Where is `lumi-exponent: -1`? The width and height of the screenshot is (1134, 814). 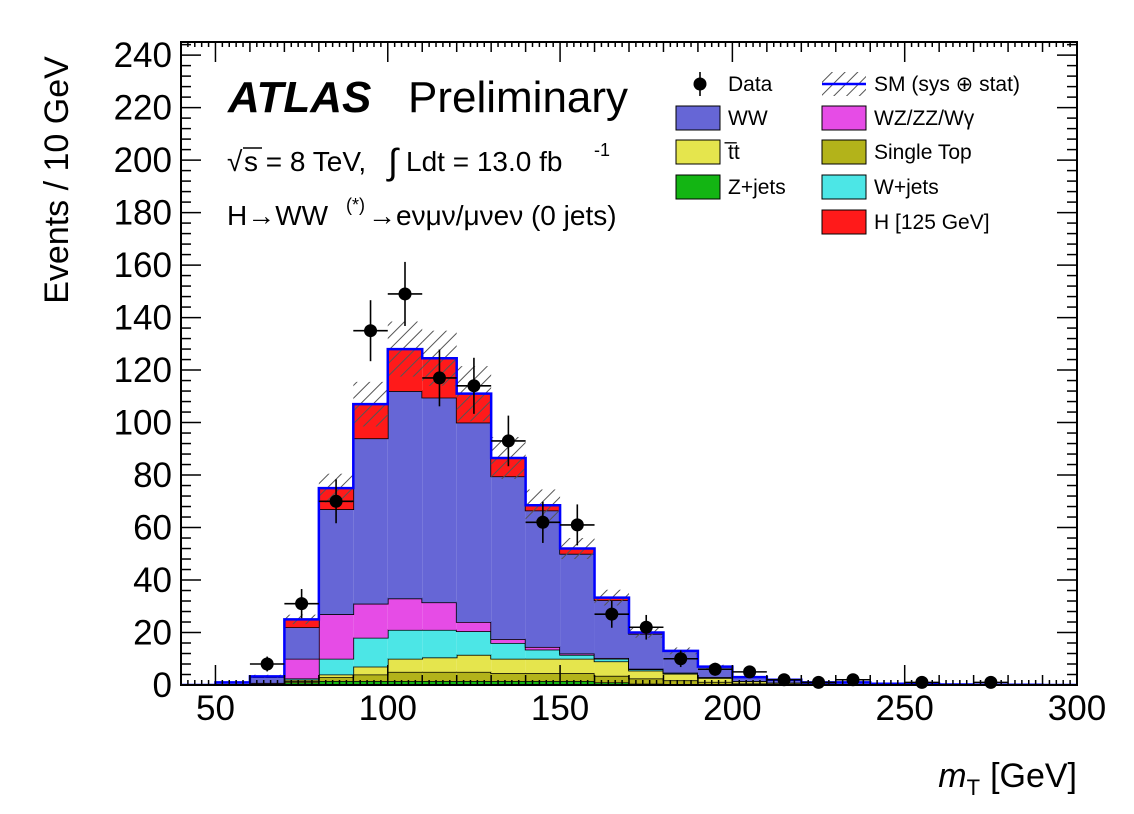
lumi-exponent: -1 is located at coordinates (602, 150).